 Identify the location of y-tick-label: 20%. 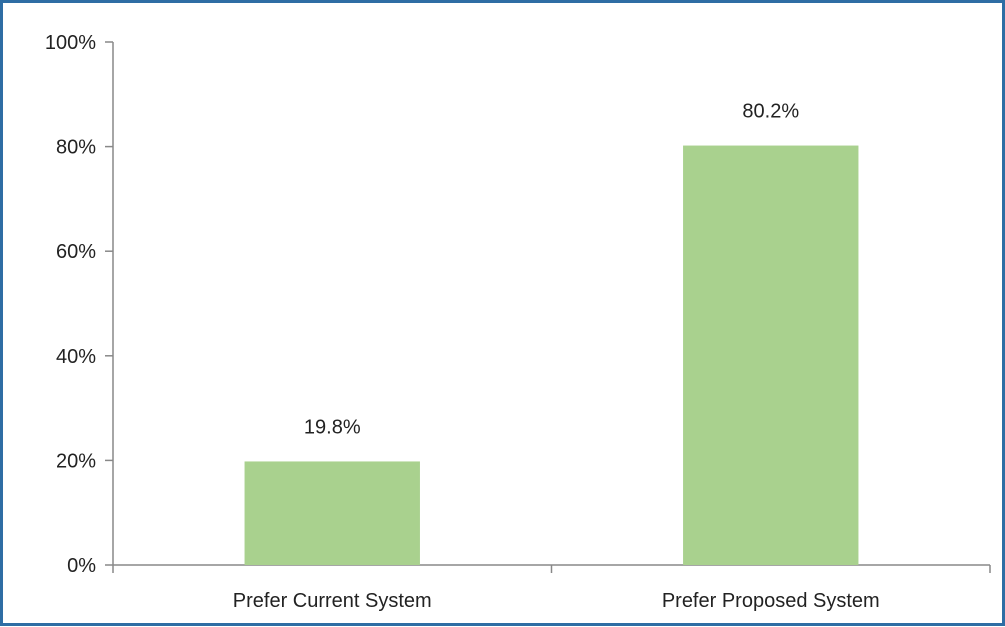
(76, 461).